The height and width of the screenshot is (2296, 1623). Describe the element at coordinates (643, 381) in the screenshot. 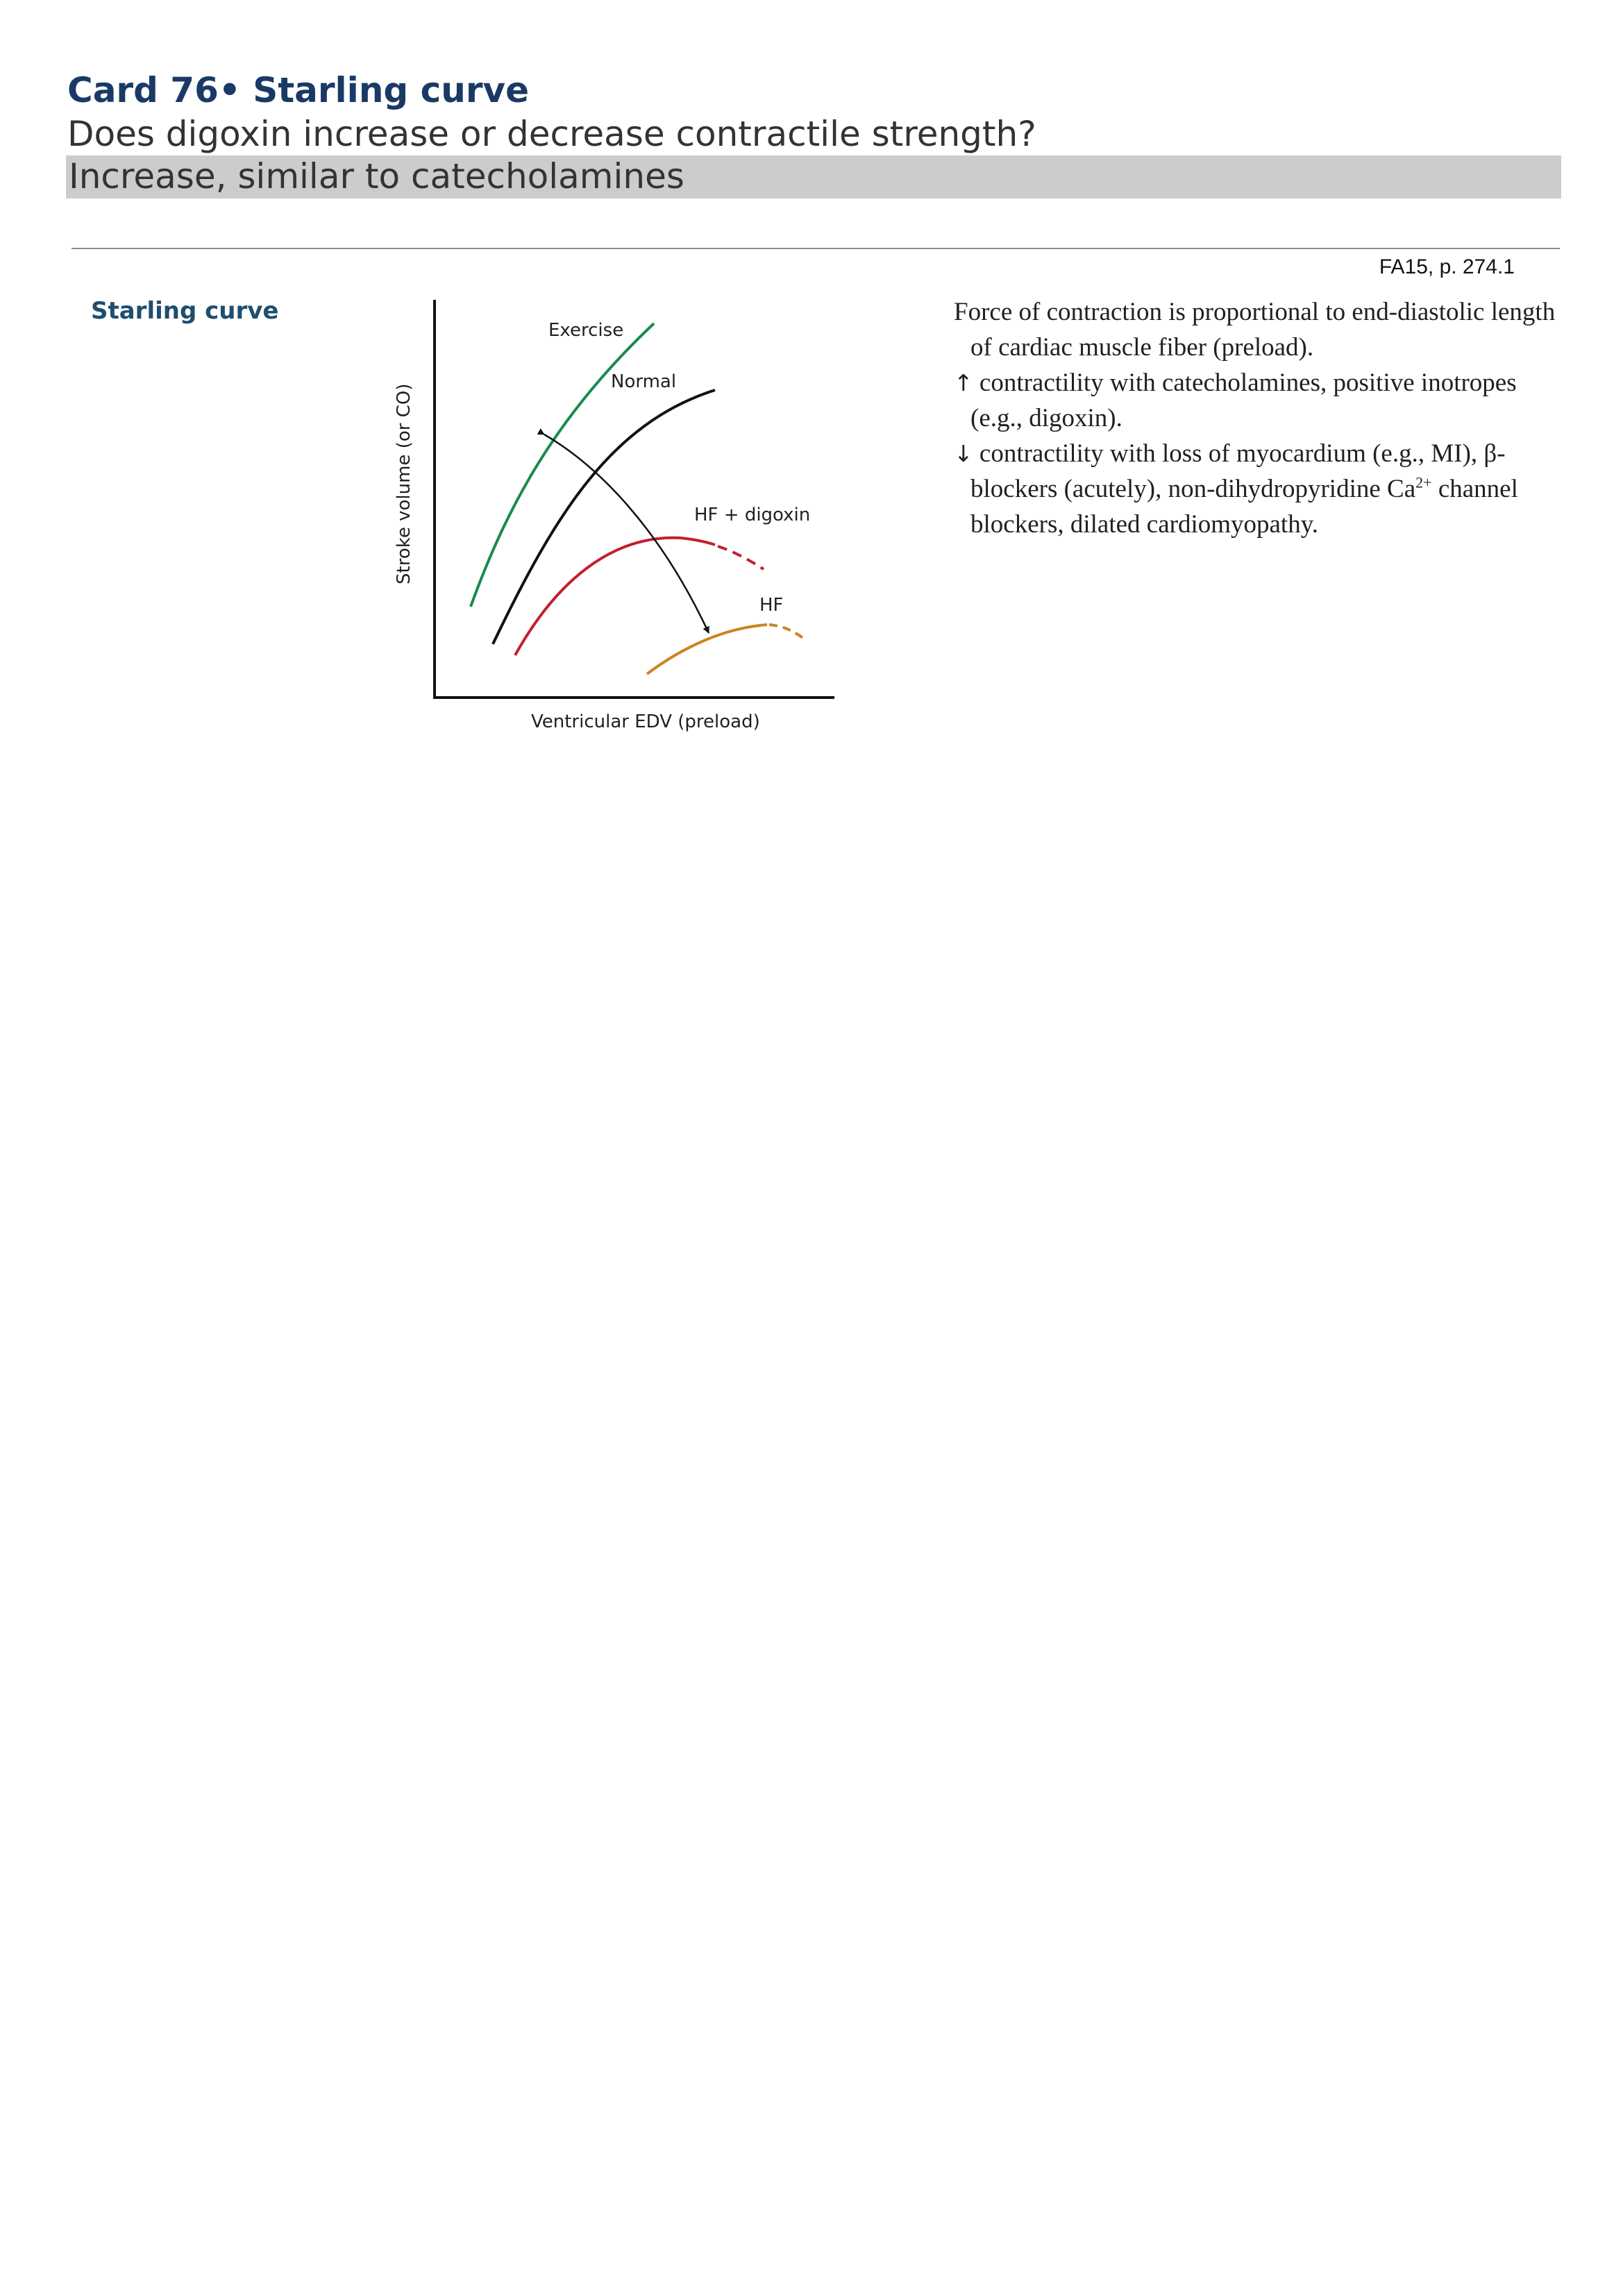

I see `normal-label: Normal` at that location.